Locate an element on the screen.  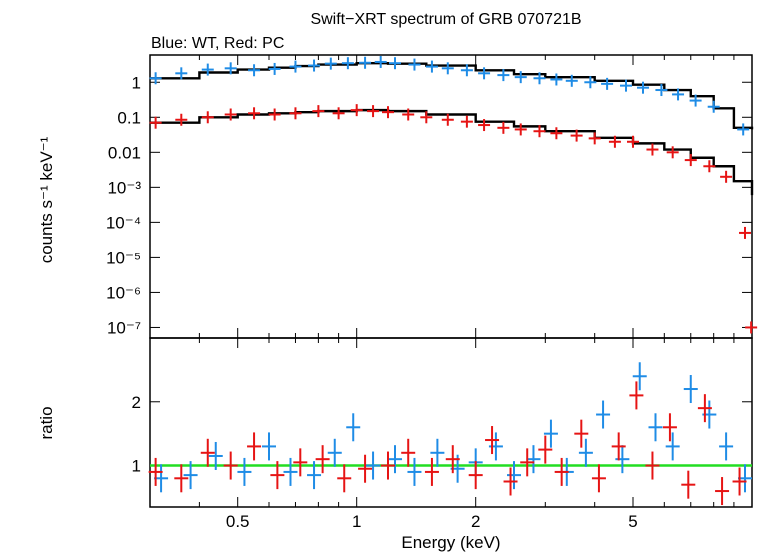
top-y-tick-label: 10⁻⁷ is located at coordinates (124, 327).